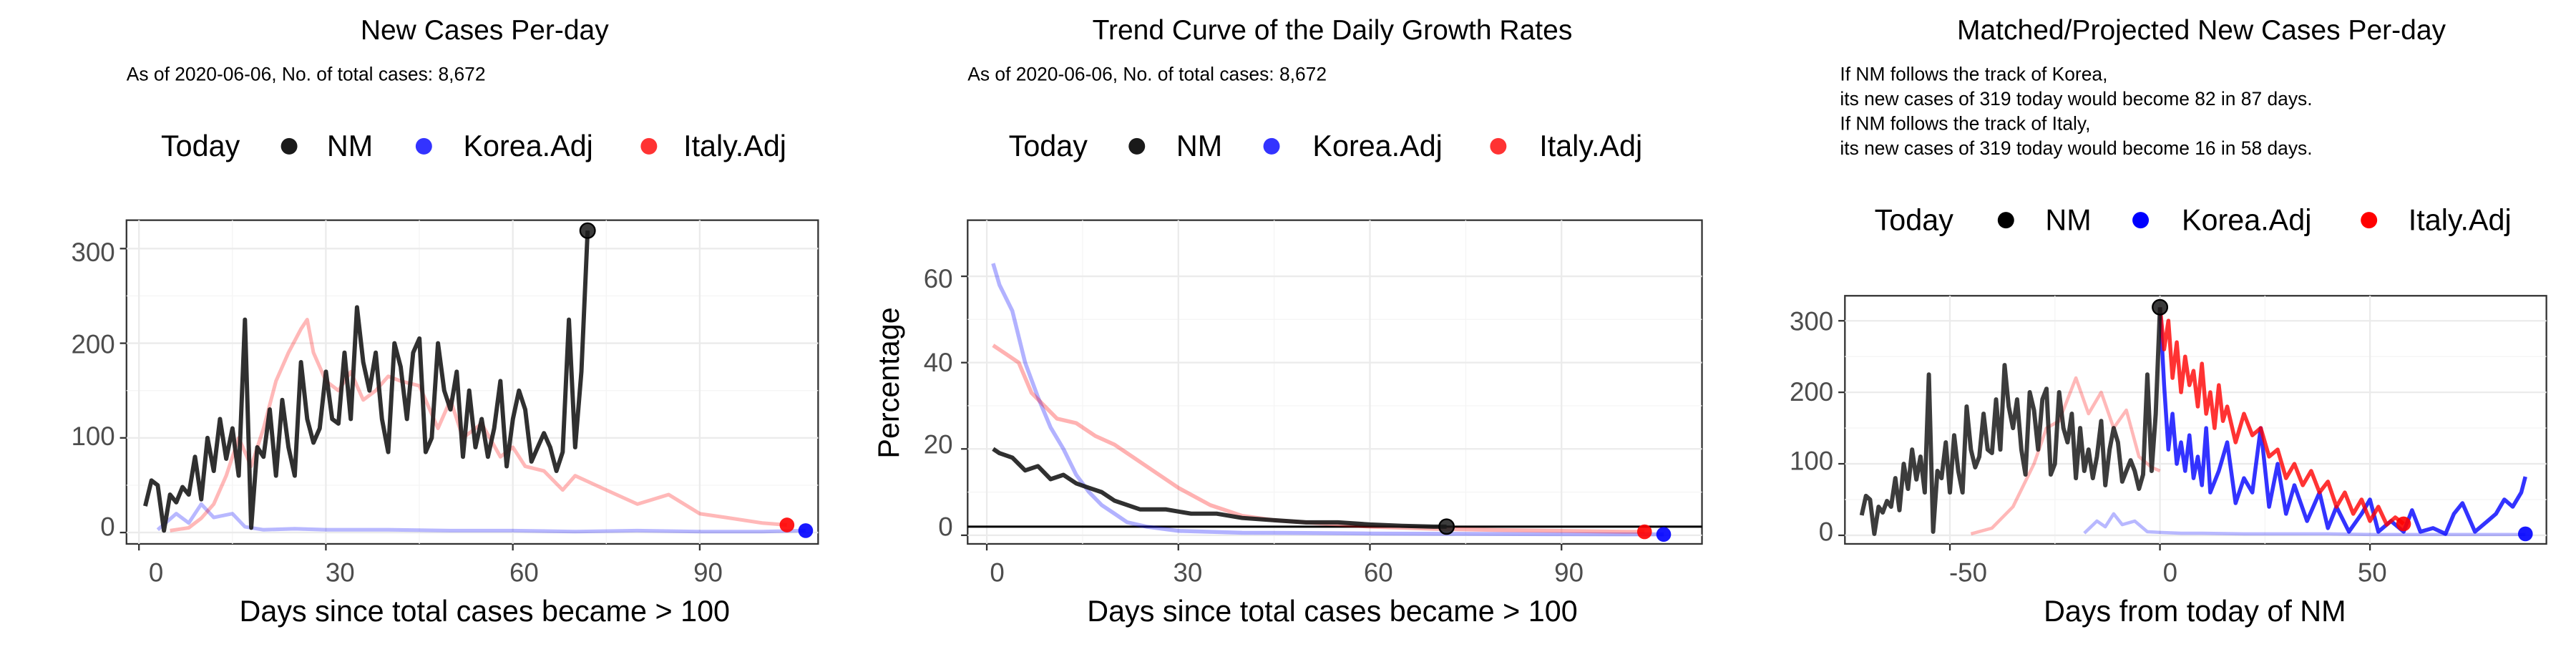 This screenshot has width=2576, height=652. Describe the element at coordinates (1965, 123) in the screenshot. I see `chart-3-annotation-line: If NM follows the track of Italy,` at that location.